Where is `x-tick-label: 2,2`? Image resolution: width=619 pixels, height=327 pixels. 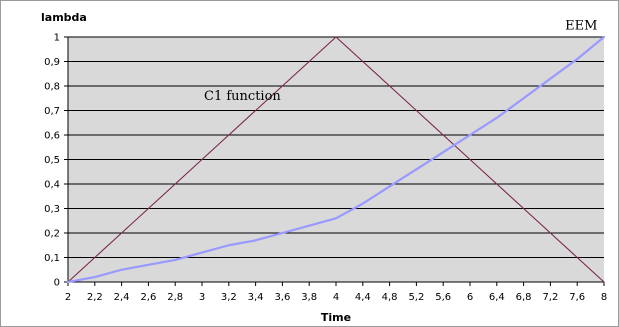 x-tick-label: 2,2 is located at coordinates (95, 297).